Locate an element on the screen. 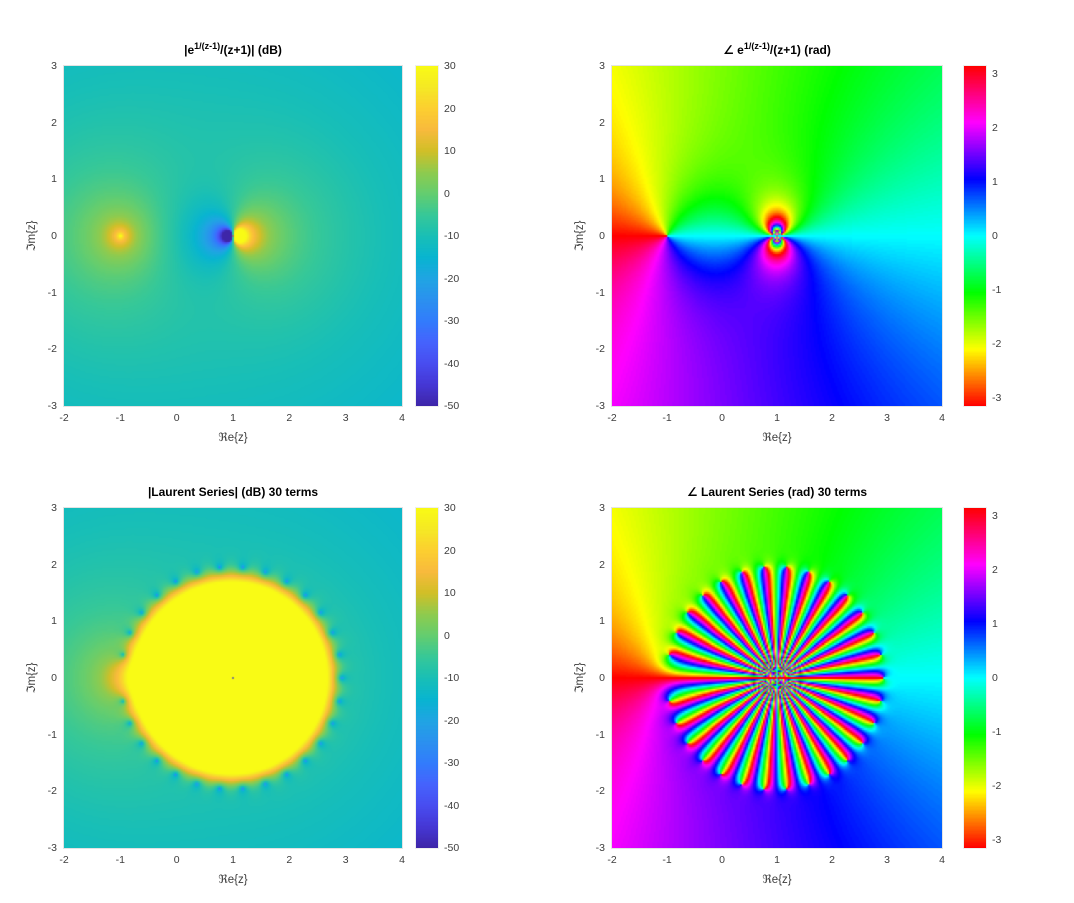 This screenshot has height=903, width=1074. colorbar-magnitude-laurent is located at coordinates (427, 678).